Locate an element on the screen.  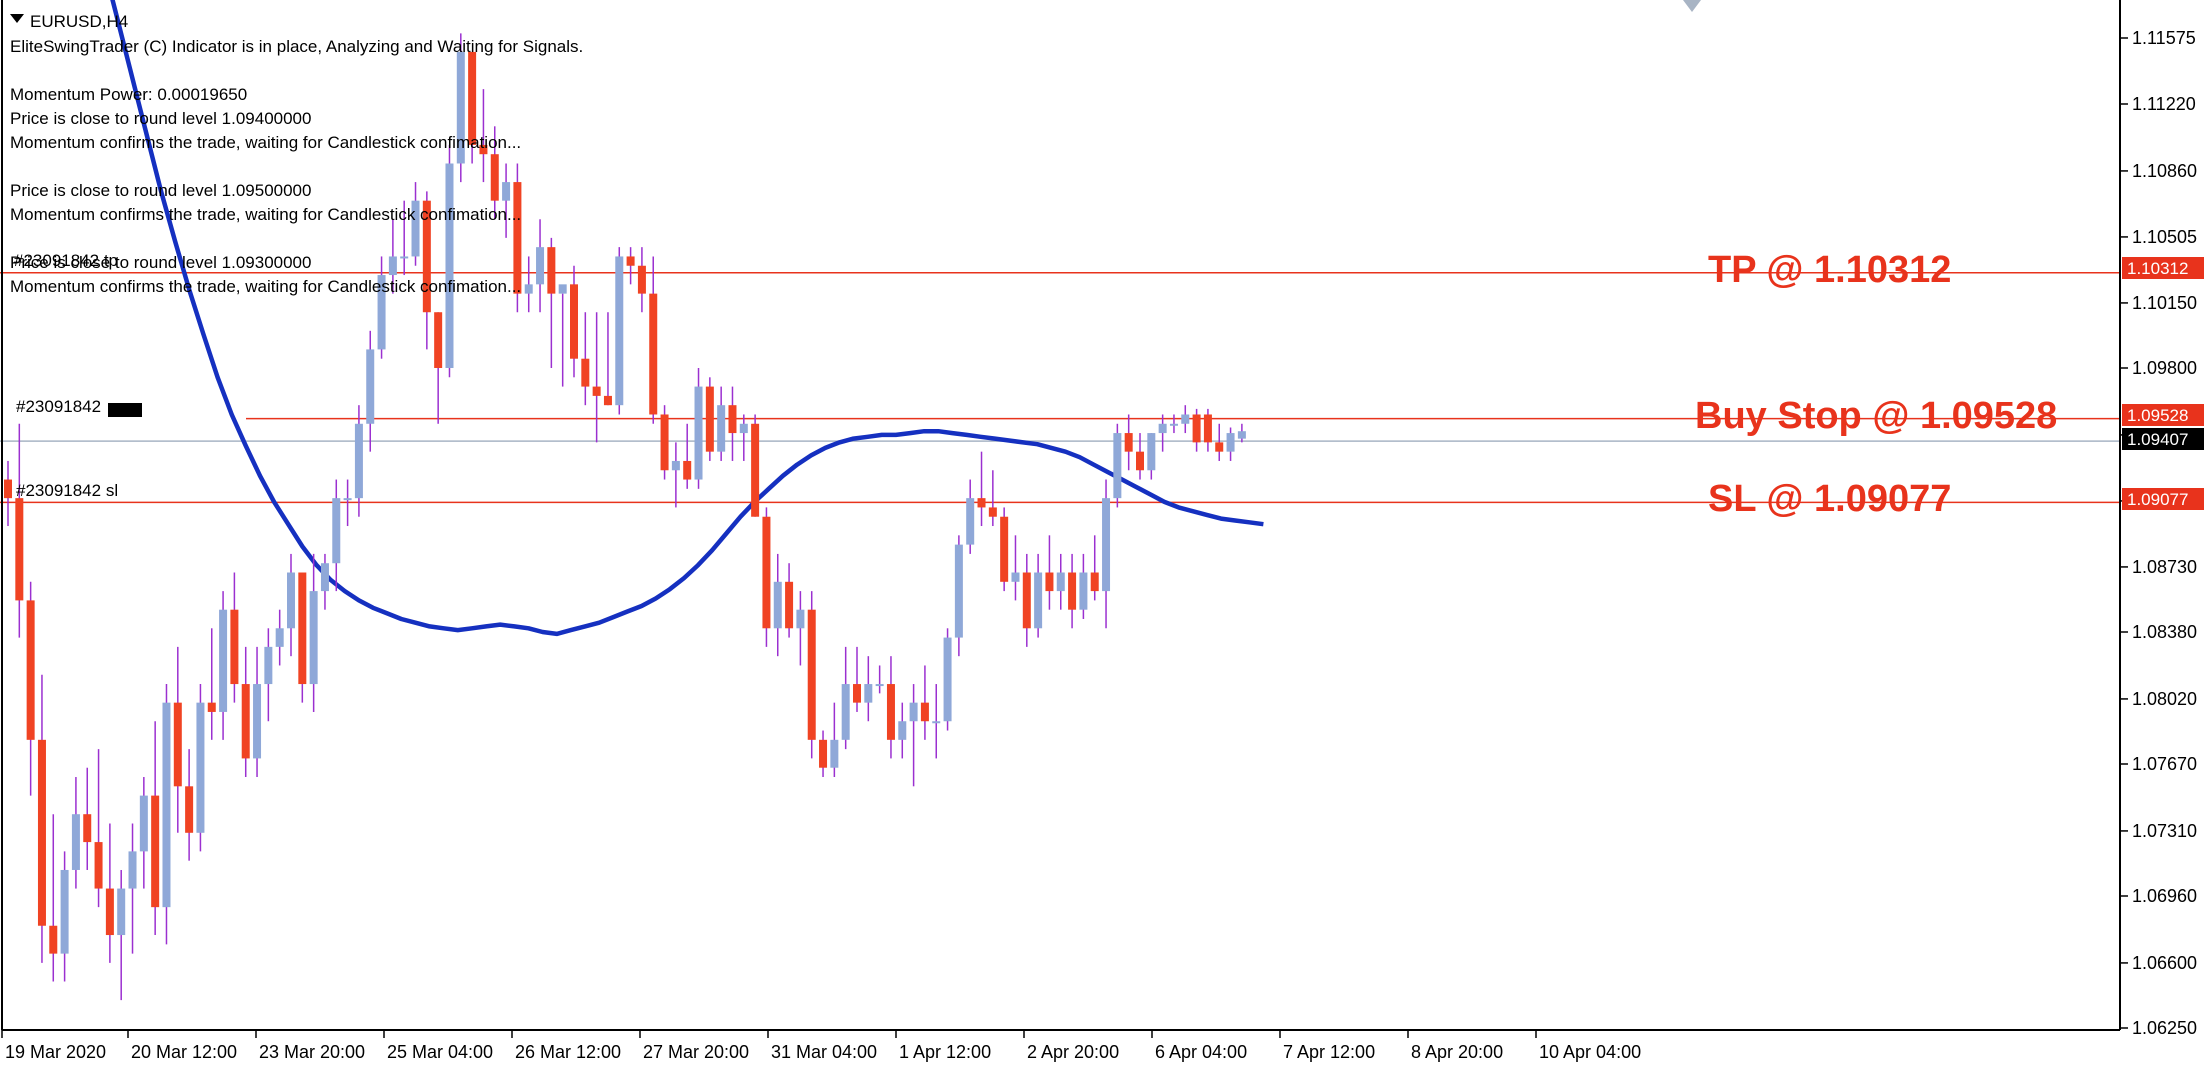
sl-label: SL @ 1.09077 is located at coordinates (1829, 499).